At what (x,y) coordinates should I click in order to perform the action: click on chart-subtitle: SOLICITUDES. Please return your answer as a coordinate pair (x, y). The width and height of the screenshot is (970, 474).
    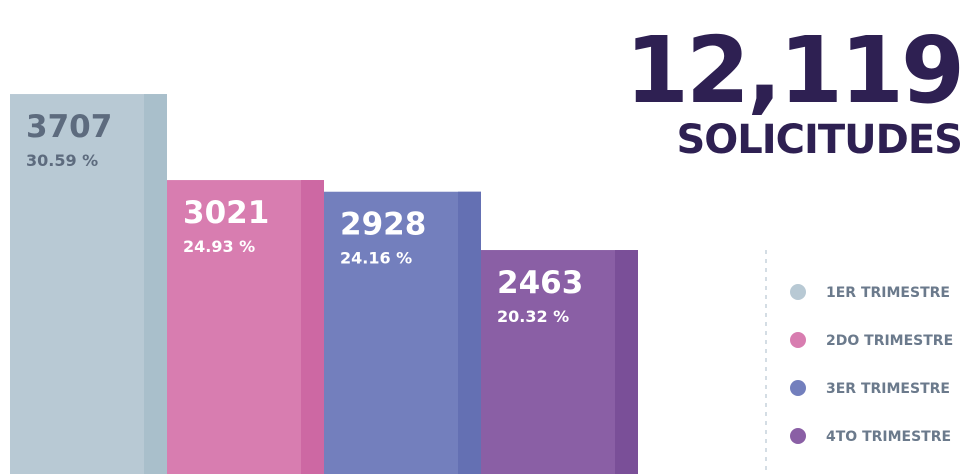
    Looking at the image, I should click on (819, 140).